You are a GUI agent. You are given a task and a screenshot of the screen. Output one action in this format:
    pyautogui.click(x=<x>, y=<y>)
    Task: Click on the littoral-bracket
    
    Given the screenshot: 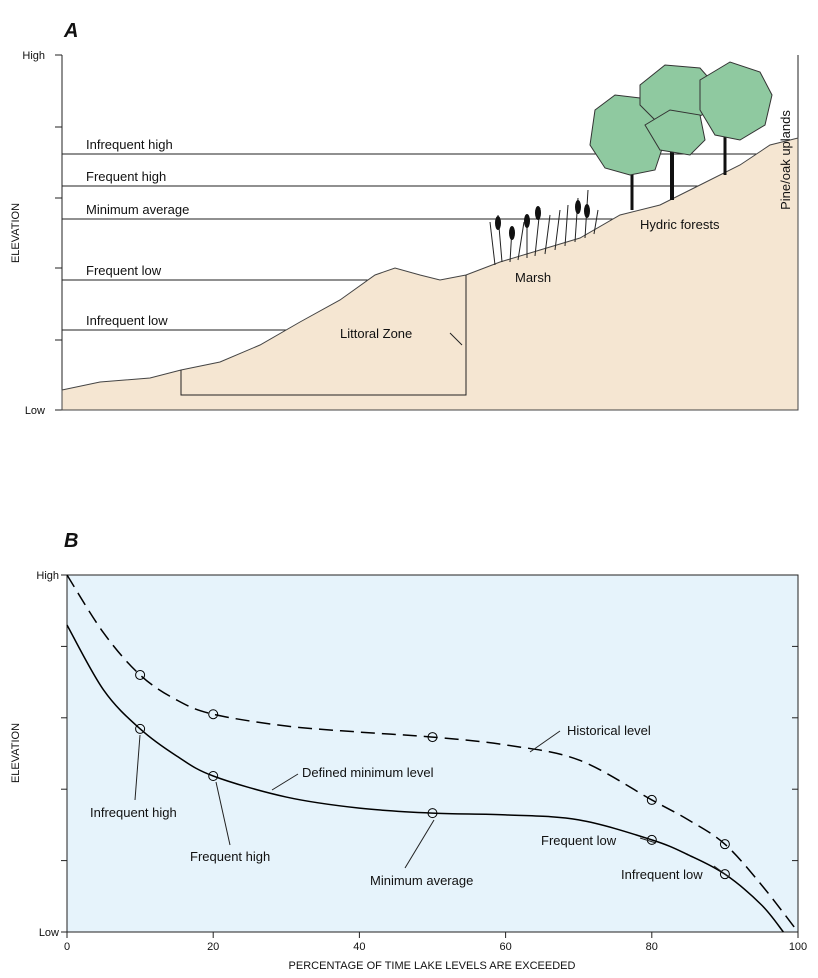 What is the action you would take?
    pyautogui.click(x=323, y=335)
    